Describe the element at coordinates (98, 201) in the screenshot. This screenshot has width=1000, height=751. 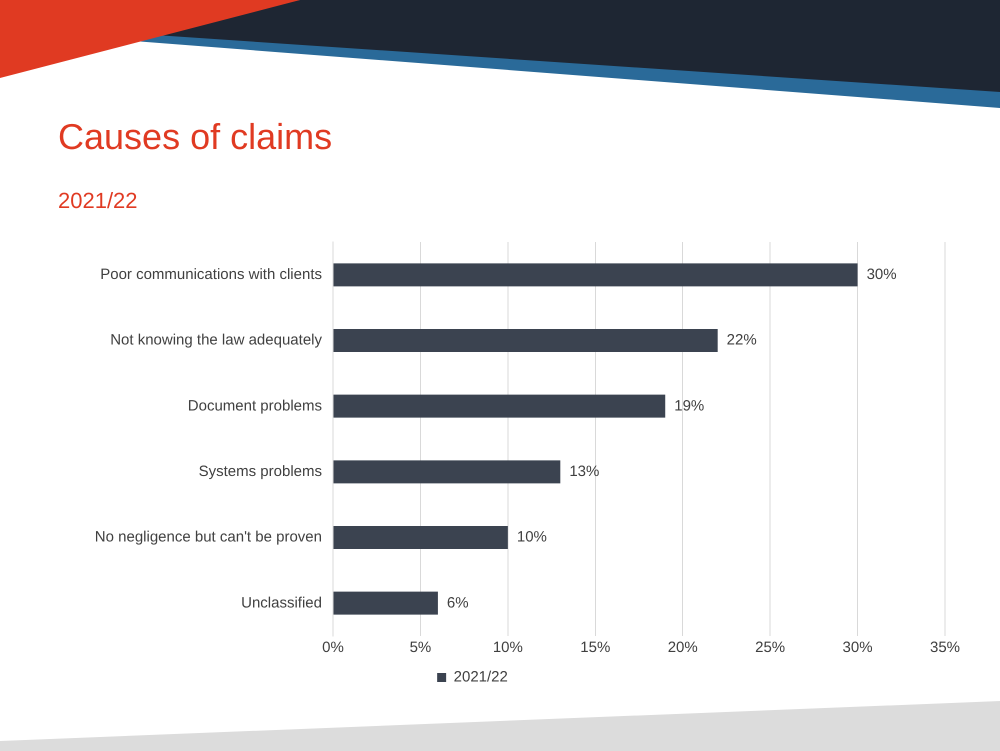
I see `text: 2021/22` at that location.